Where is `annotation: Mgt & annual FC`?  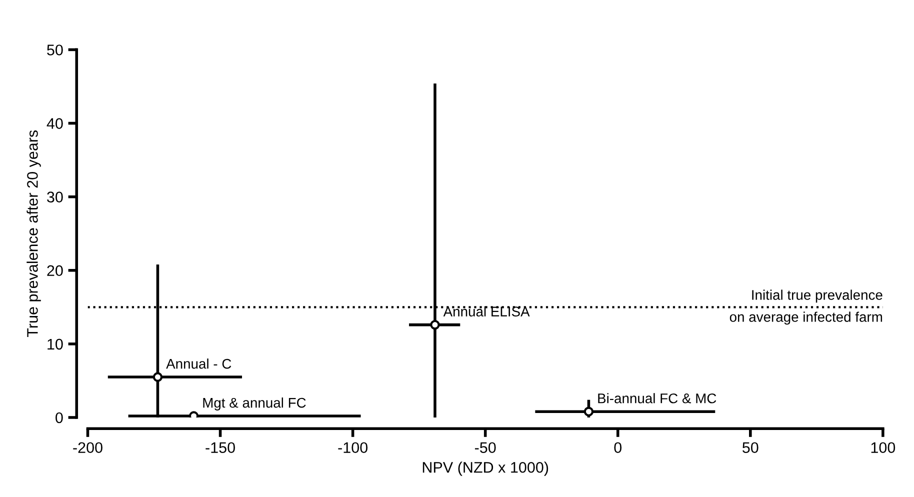
annotation: Mgt & annual FC is located at coordinates (254, 404).